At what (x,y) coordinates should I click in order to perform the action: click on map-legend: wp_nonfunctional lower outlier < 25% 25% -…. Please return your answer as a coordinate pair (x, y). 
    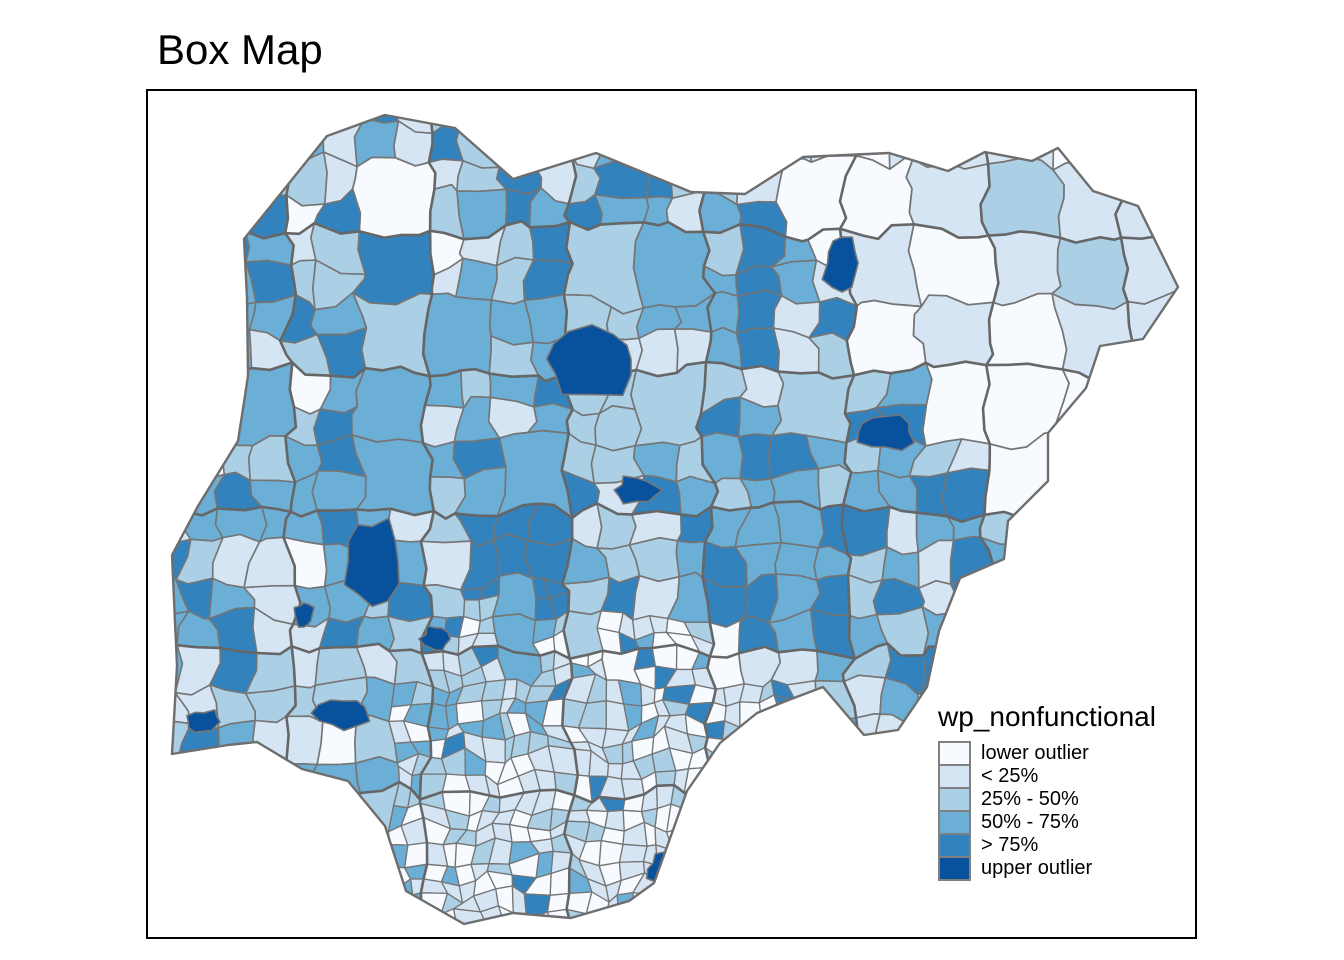
    Looking at the image, I should click on (1049, 794).